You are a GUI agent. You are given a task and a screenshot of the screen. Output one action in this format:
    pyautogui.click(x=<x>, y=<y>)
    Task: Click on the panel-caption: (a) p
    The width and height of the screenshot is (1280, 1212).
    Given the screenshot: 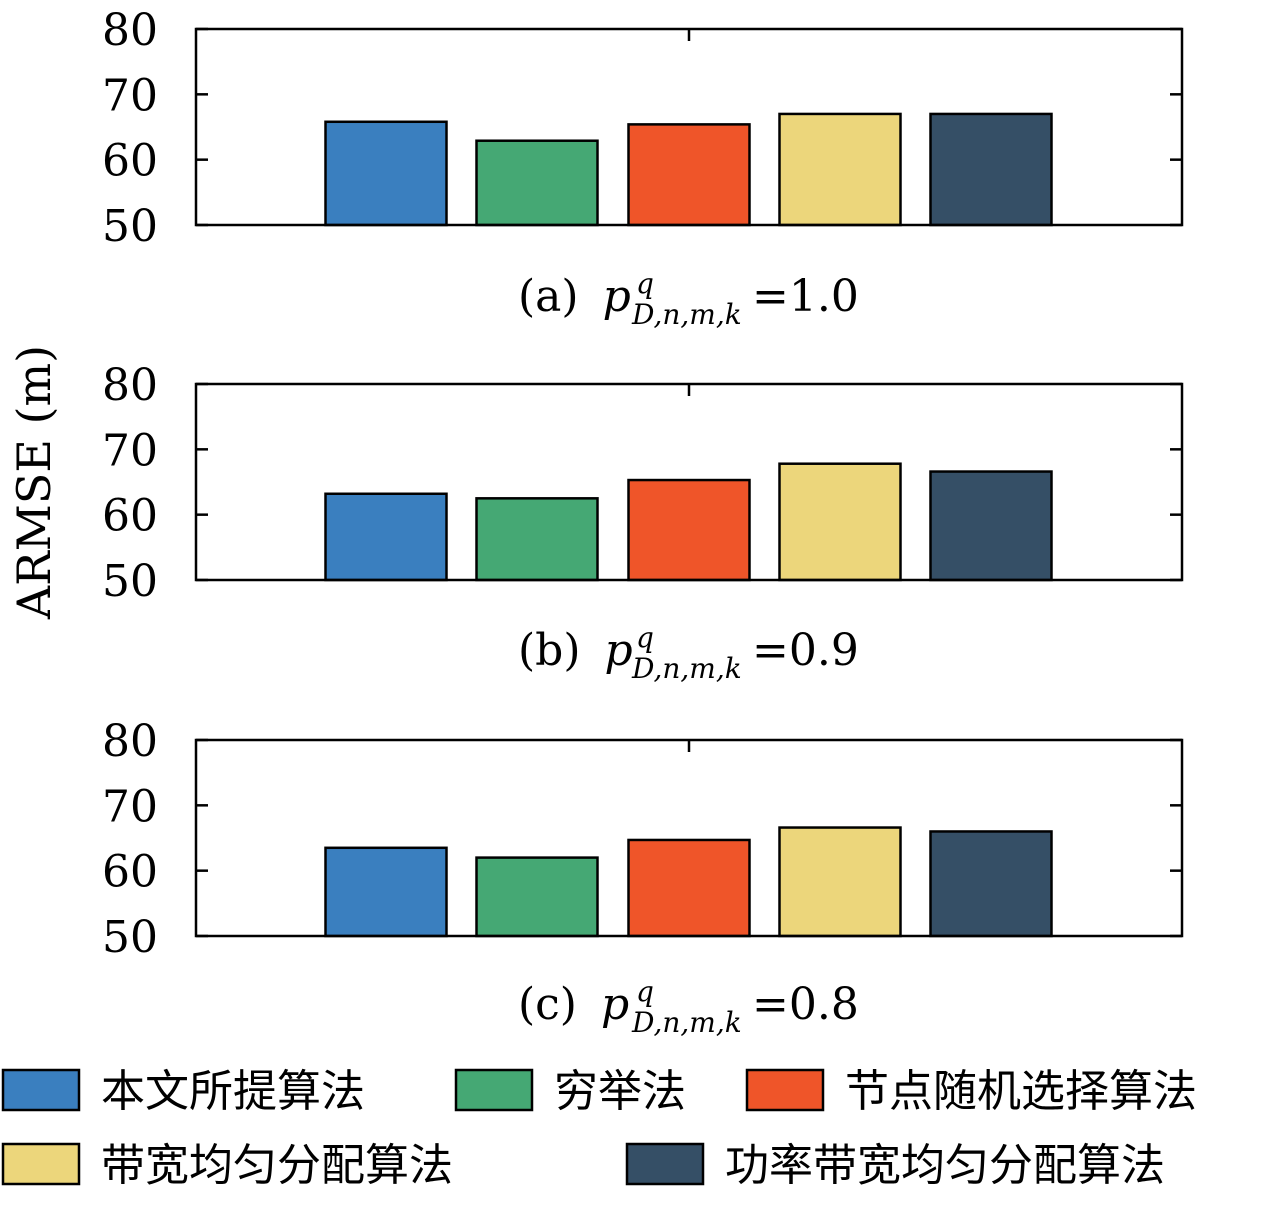 What is the action you would take?
    pyautogui.click(x=574, y=296)
    